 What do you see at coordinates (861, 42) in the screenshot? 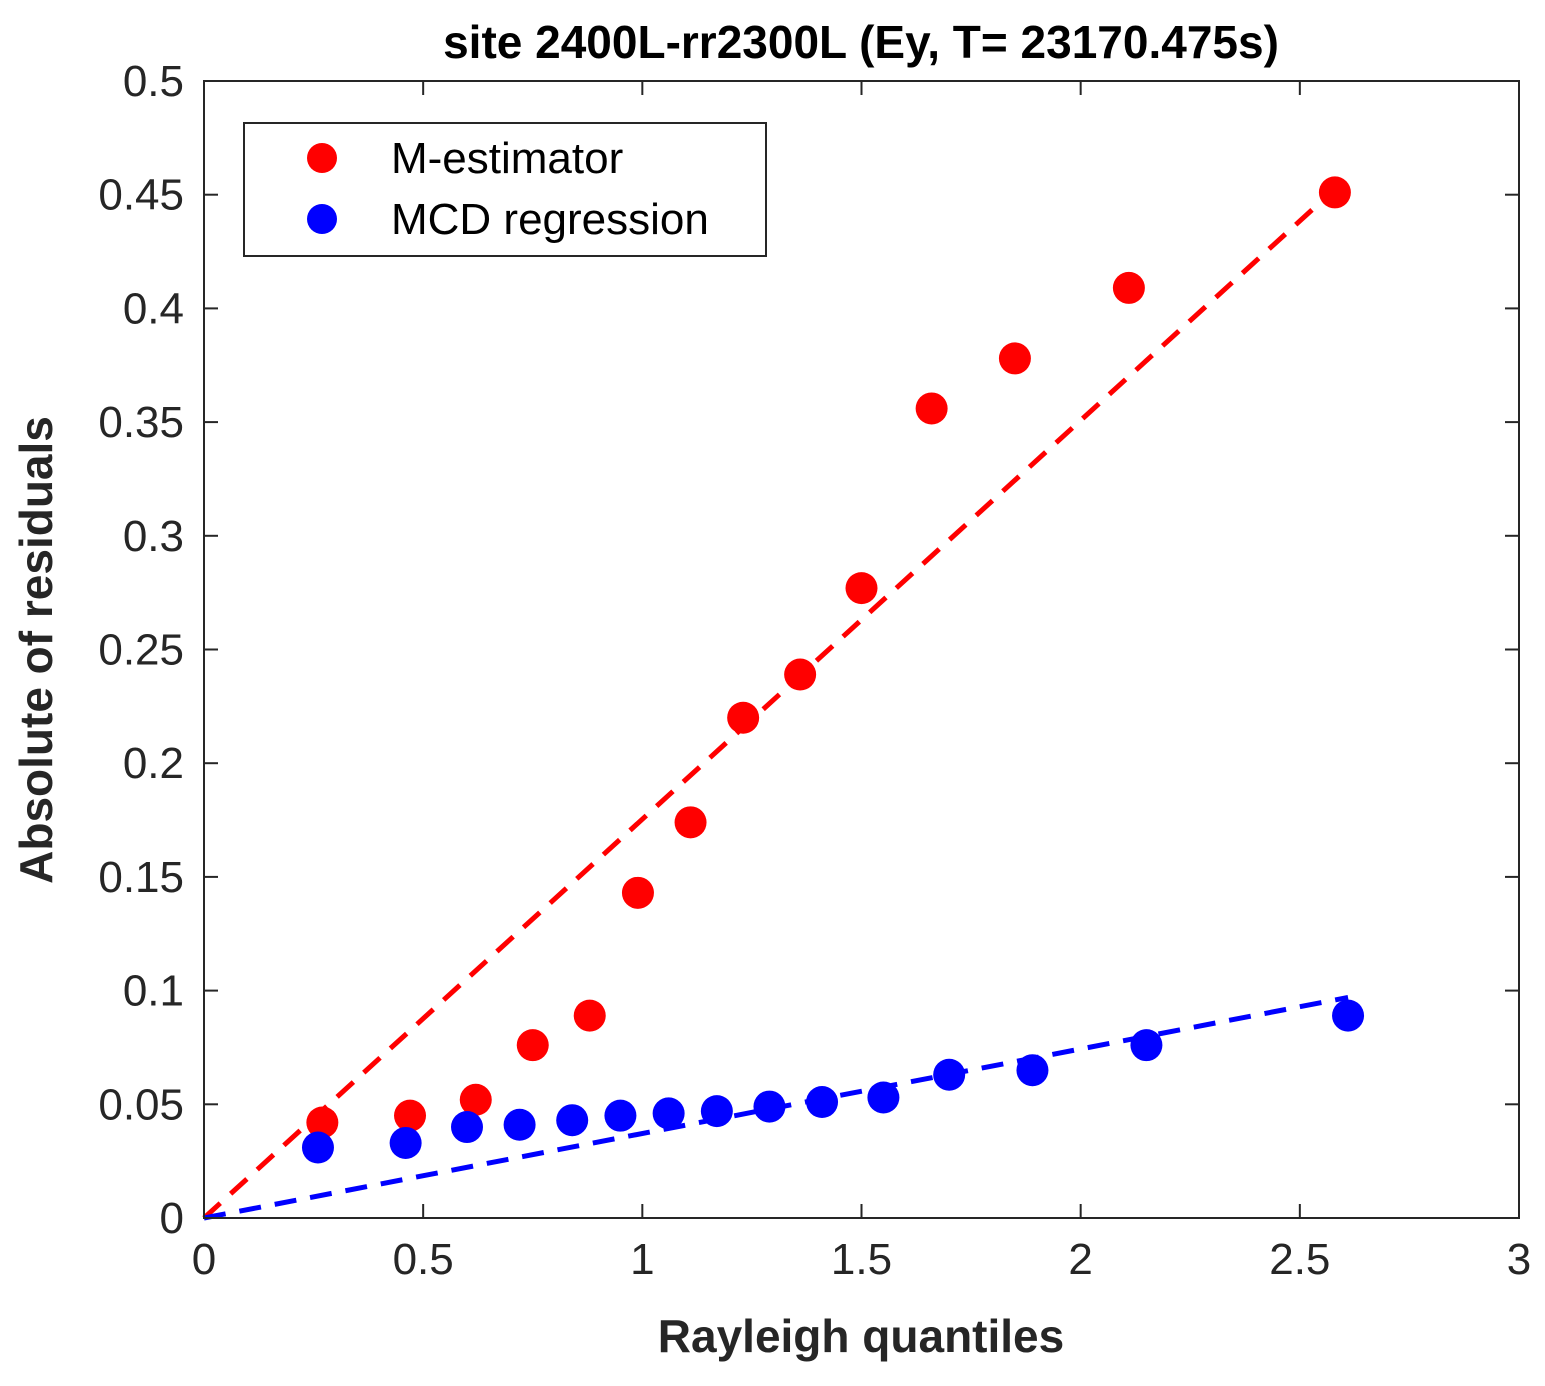
I see `chart-title: site 2400L-rr2300L (Ey, T= 23170.475s)` at bounding box center [861, 42].